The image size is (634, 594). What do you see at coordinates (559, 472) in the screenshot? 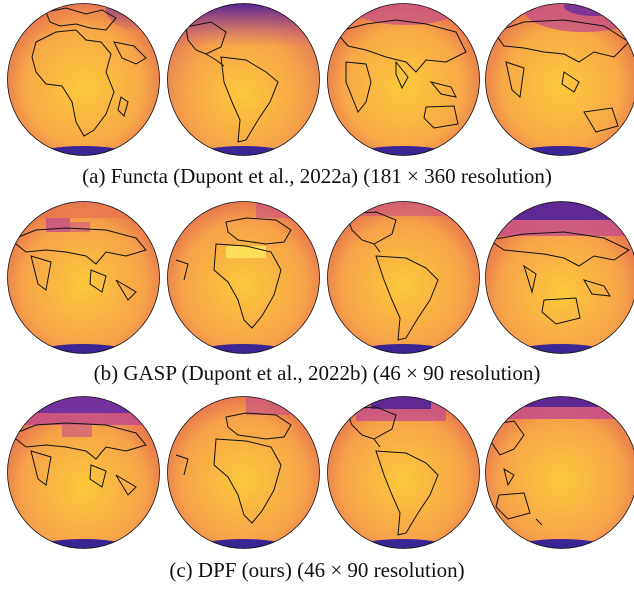
I see `globe-dpf-pacific` at bounding box center [559, 472].